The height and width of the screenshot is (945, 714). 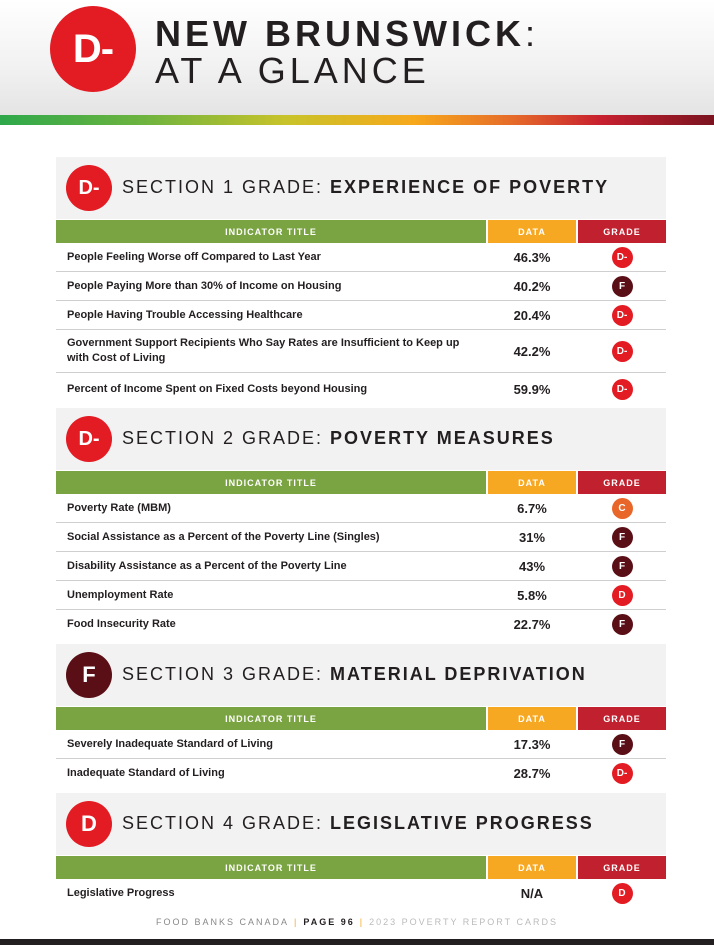 What do you see at coordinates (119, 507) in the screenshot?
I see `indicator-title: Poverty Rate (MBM)` at bounding box center [119, 507].